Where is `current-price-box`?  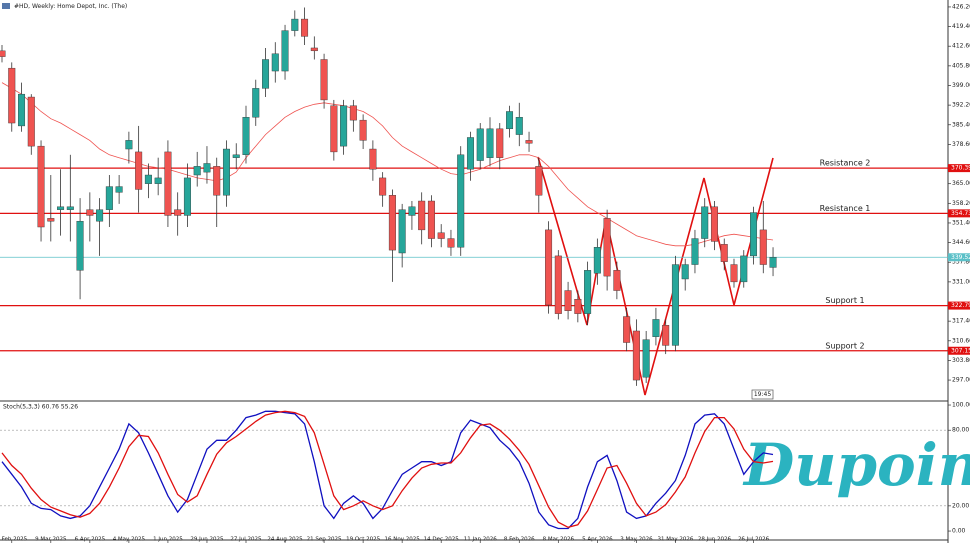 current-price-box is located at coordinates (959, 257).